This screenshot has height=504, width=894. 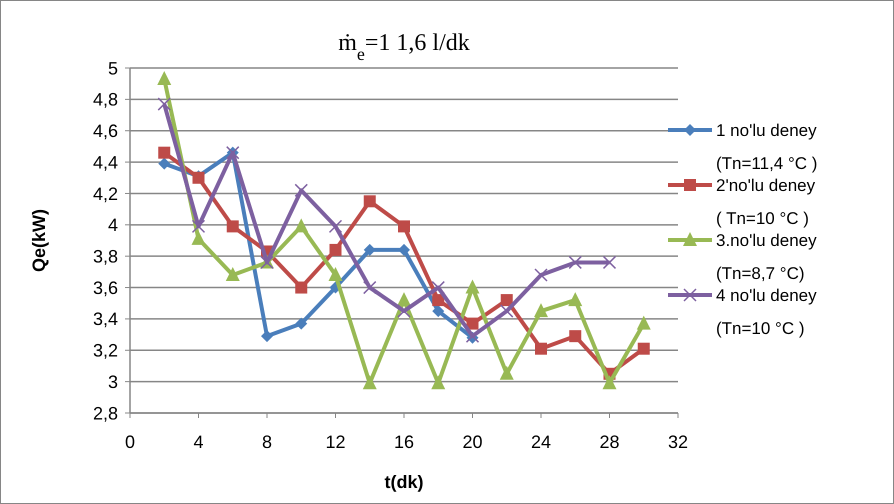 I want to click on x-axis-title: t(dk), so click(x=404, y=482).